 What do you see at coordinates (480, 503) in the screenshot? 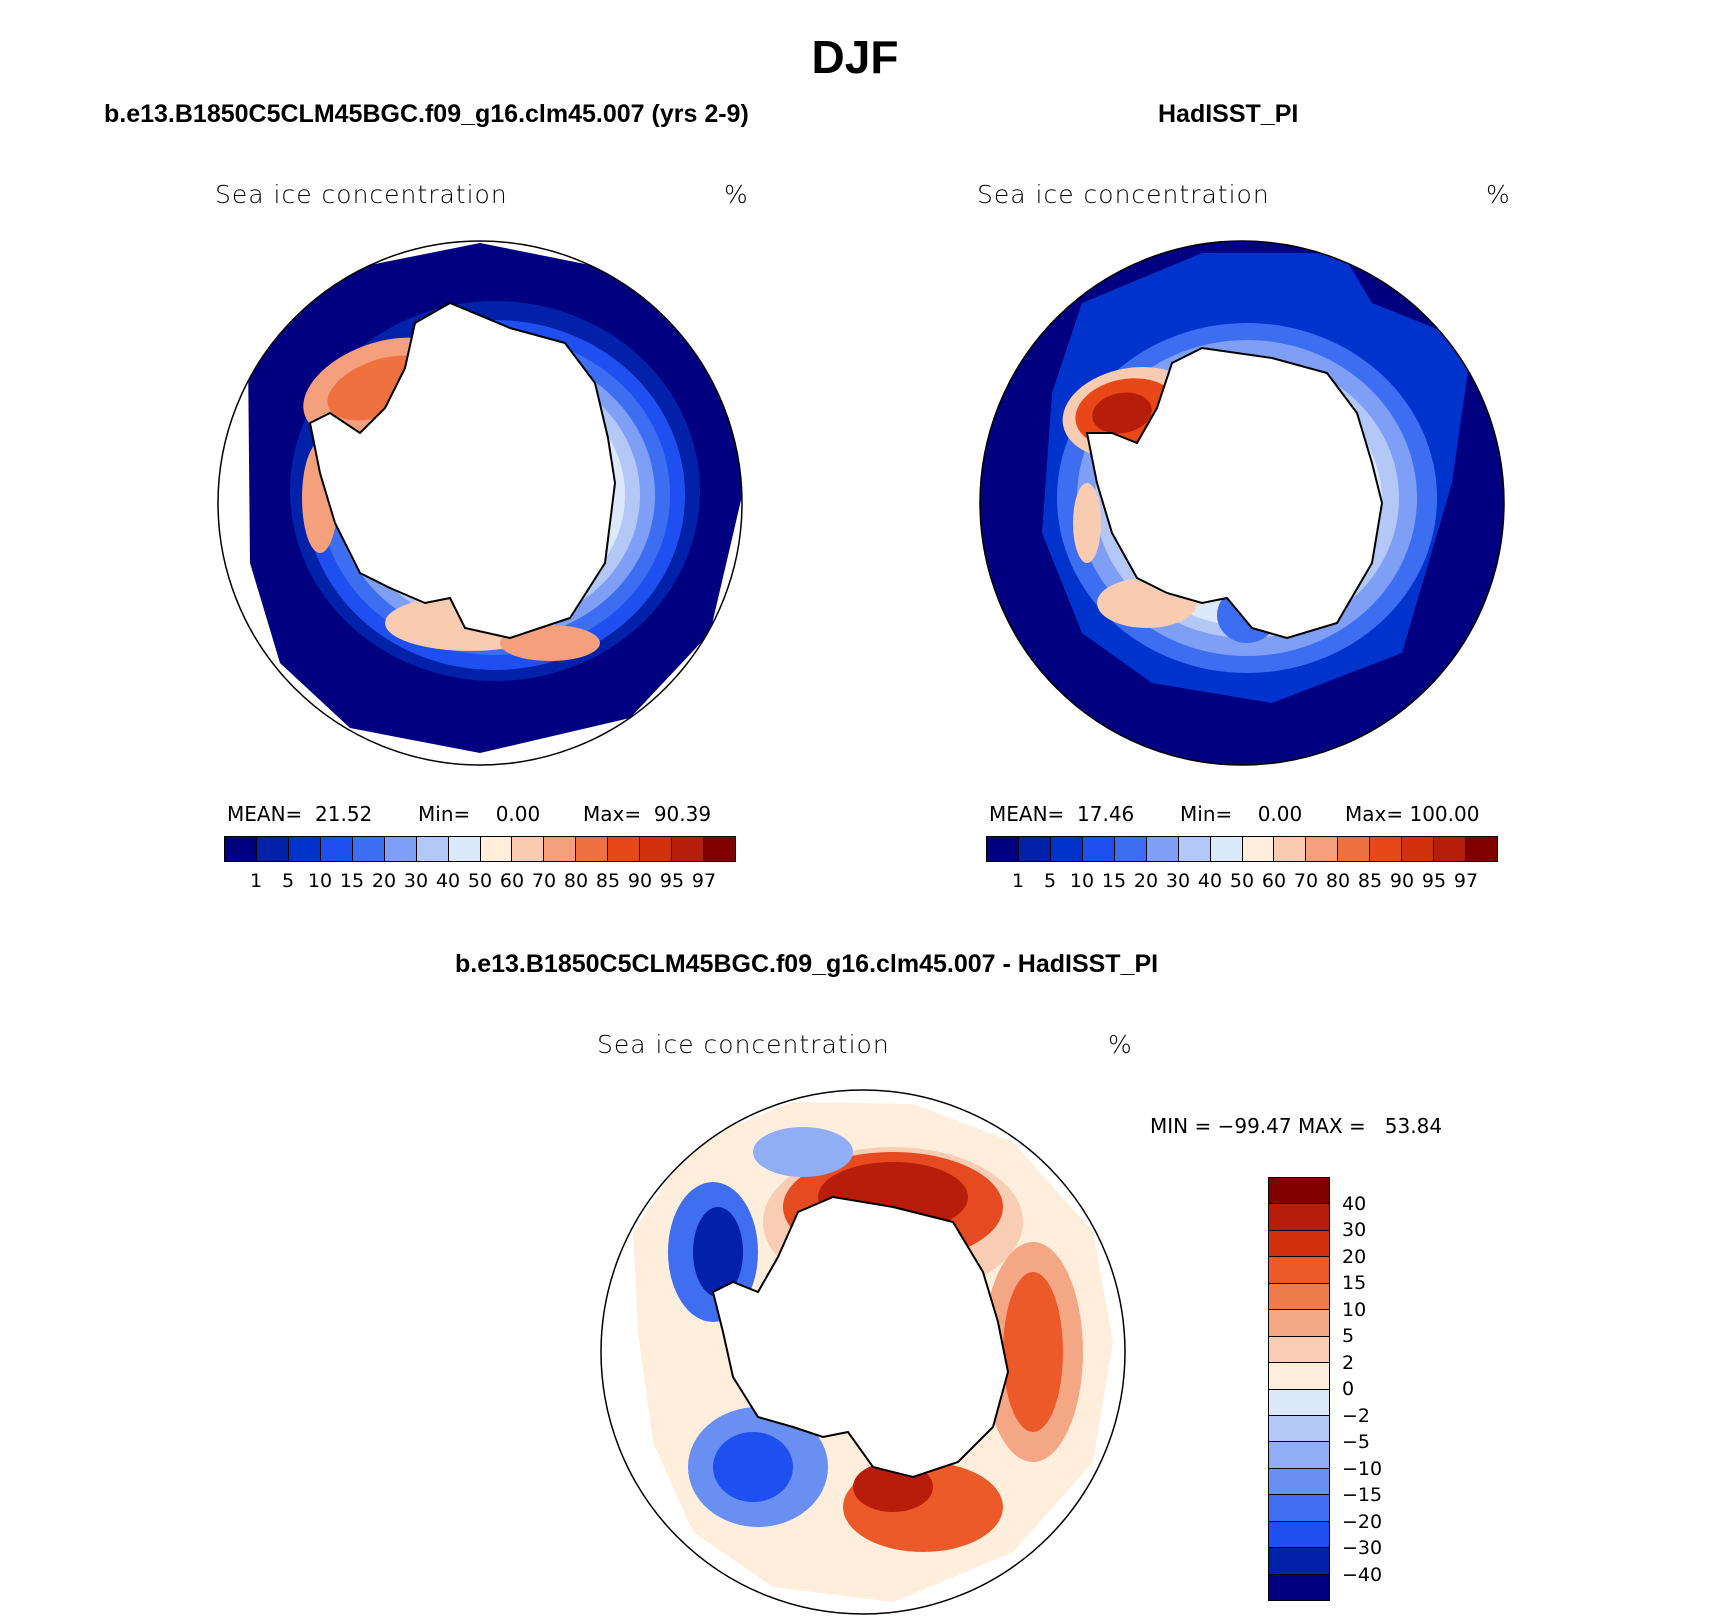
I see `panel-1-map` at bounding box center [480, 503].